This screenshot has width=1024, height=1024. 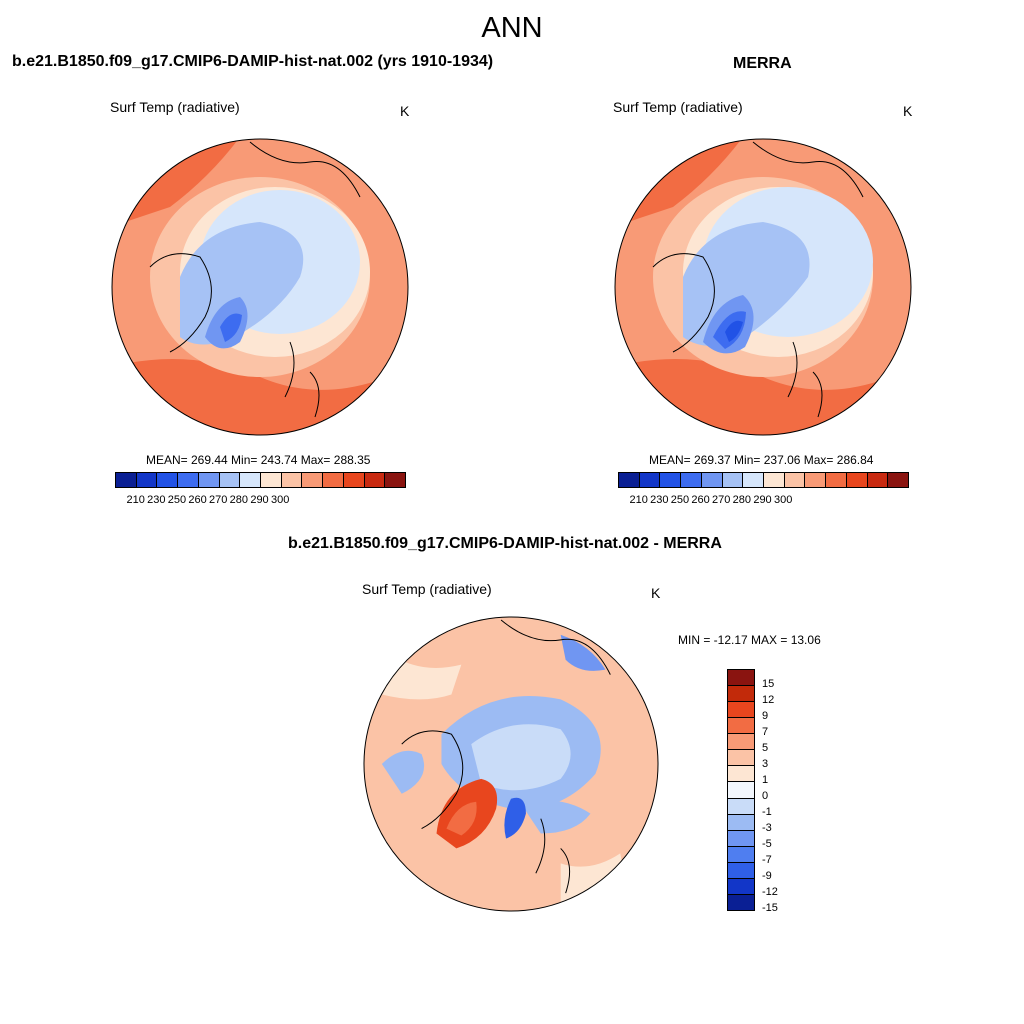 What do you see at coordinates (770, 908) in the screenshot?
I see `diff-colorbar-tick: -15` at bounding box center [770, 908].